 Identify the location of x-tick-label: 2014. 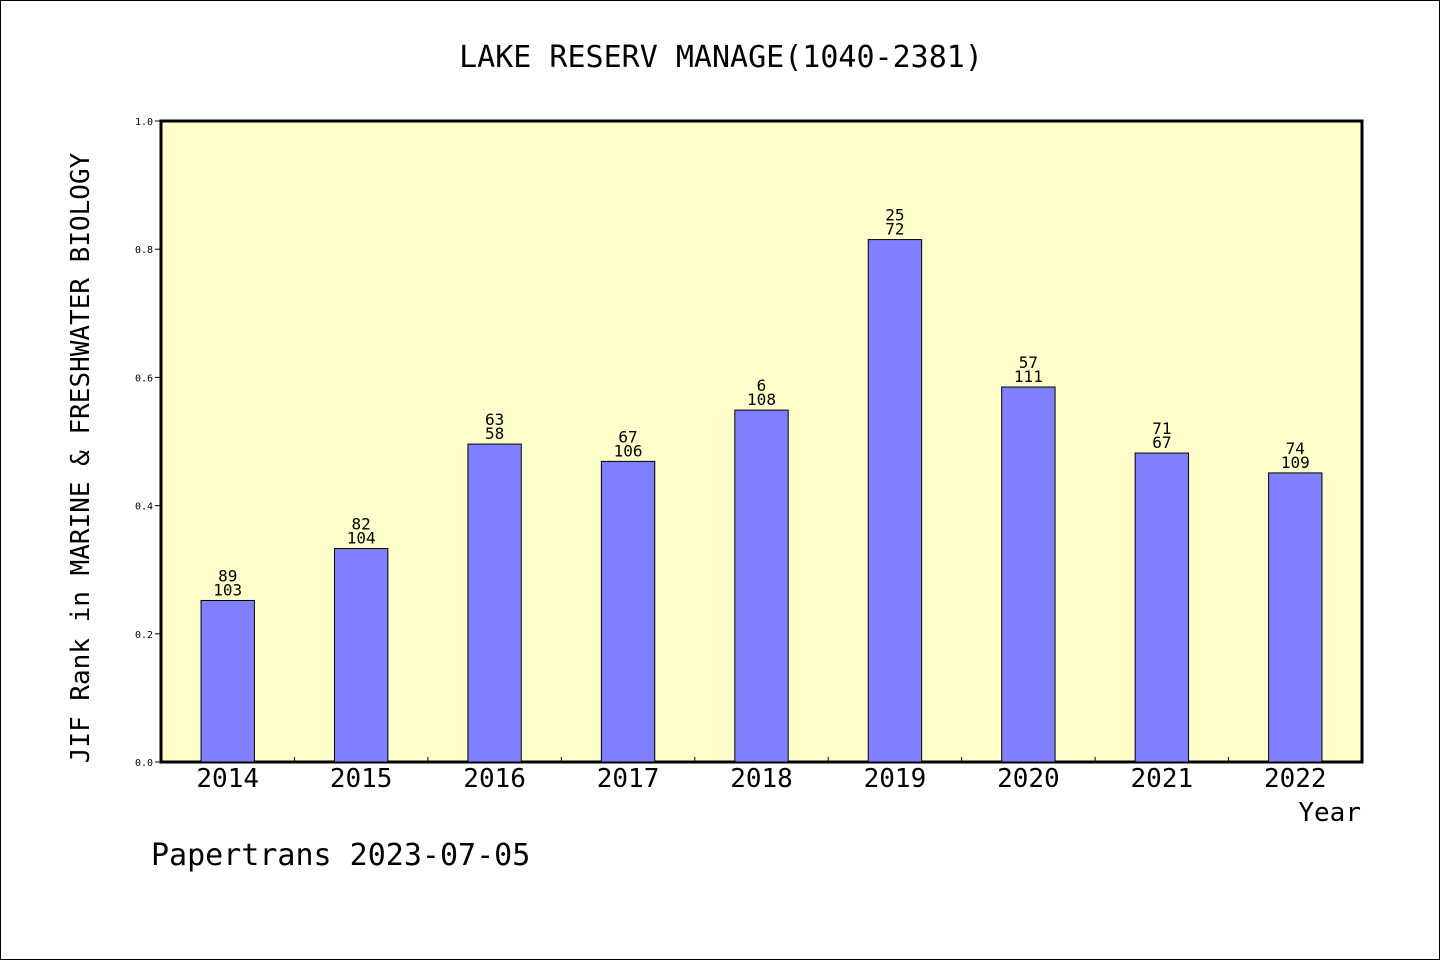
(227, 779).